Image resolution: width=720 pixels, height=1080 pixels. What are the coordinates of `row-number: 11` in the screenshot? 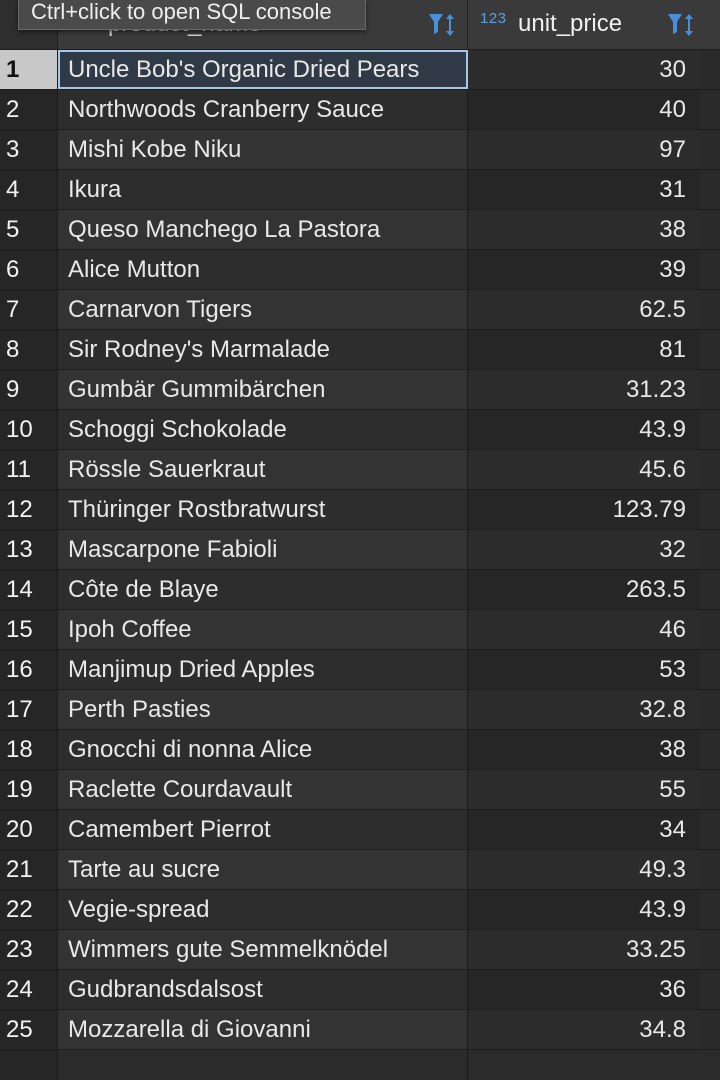 It's located at (29, 469).